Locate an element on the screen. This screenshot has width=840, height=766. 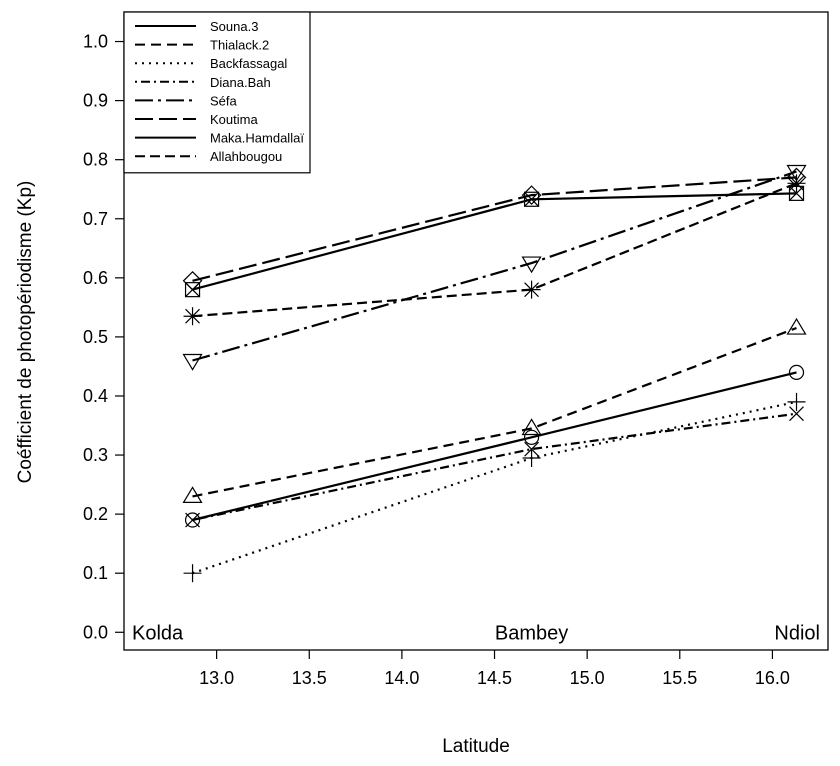
y-tick-label: 0.3 is located at coordinates (95, 455).